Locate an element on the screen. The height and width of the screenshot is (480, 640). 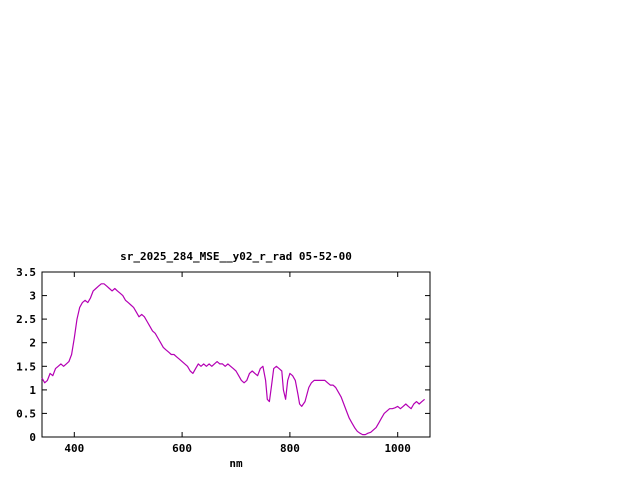
svg-text: 600 is located at coordinates (182, 448).